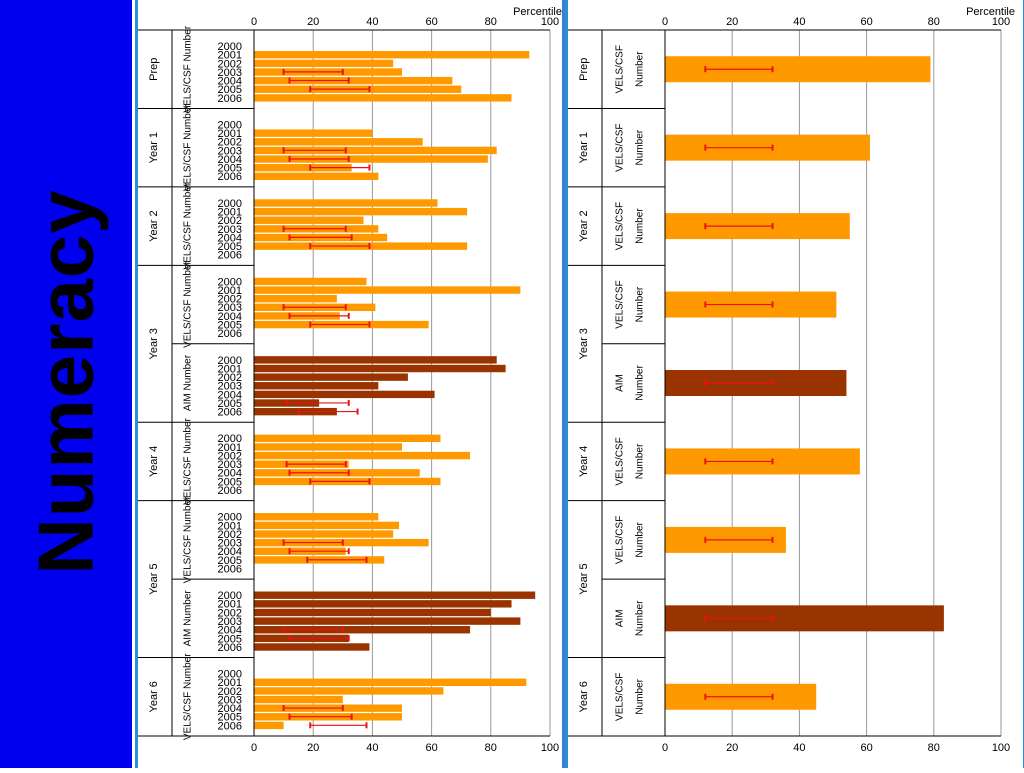 The height and width of the screenshot is (773, 1024). Describe the element at coordinates (254, 22) in the screenshot. I see `left-top-tick-0: 0` at that location.